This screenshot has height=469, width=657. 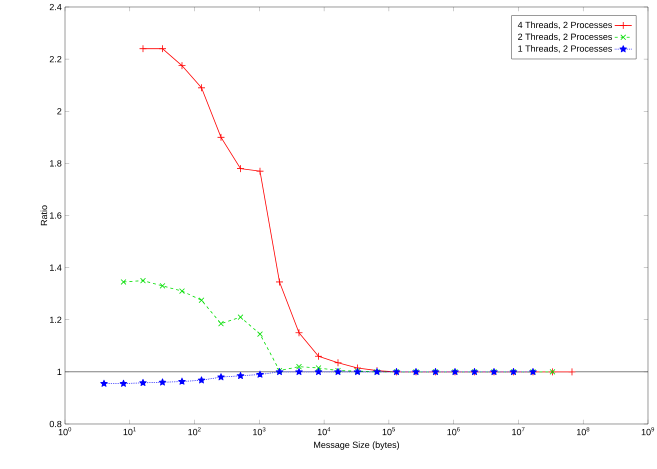 What do you see at coordinates (56, 215) in the screenshot?
I see `y-tick-label: 1.6` at bounding box center [56, 215].